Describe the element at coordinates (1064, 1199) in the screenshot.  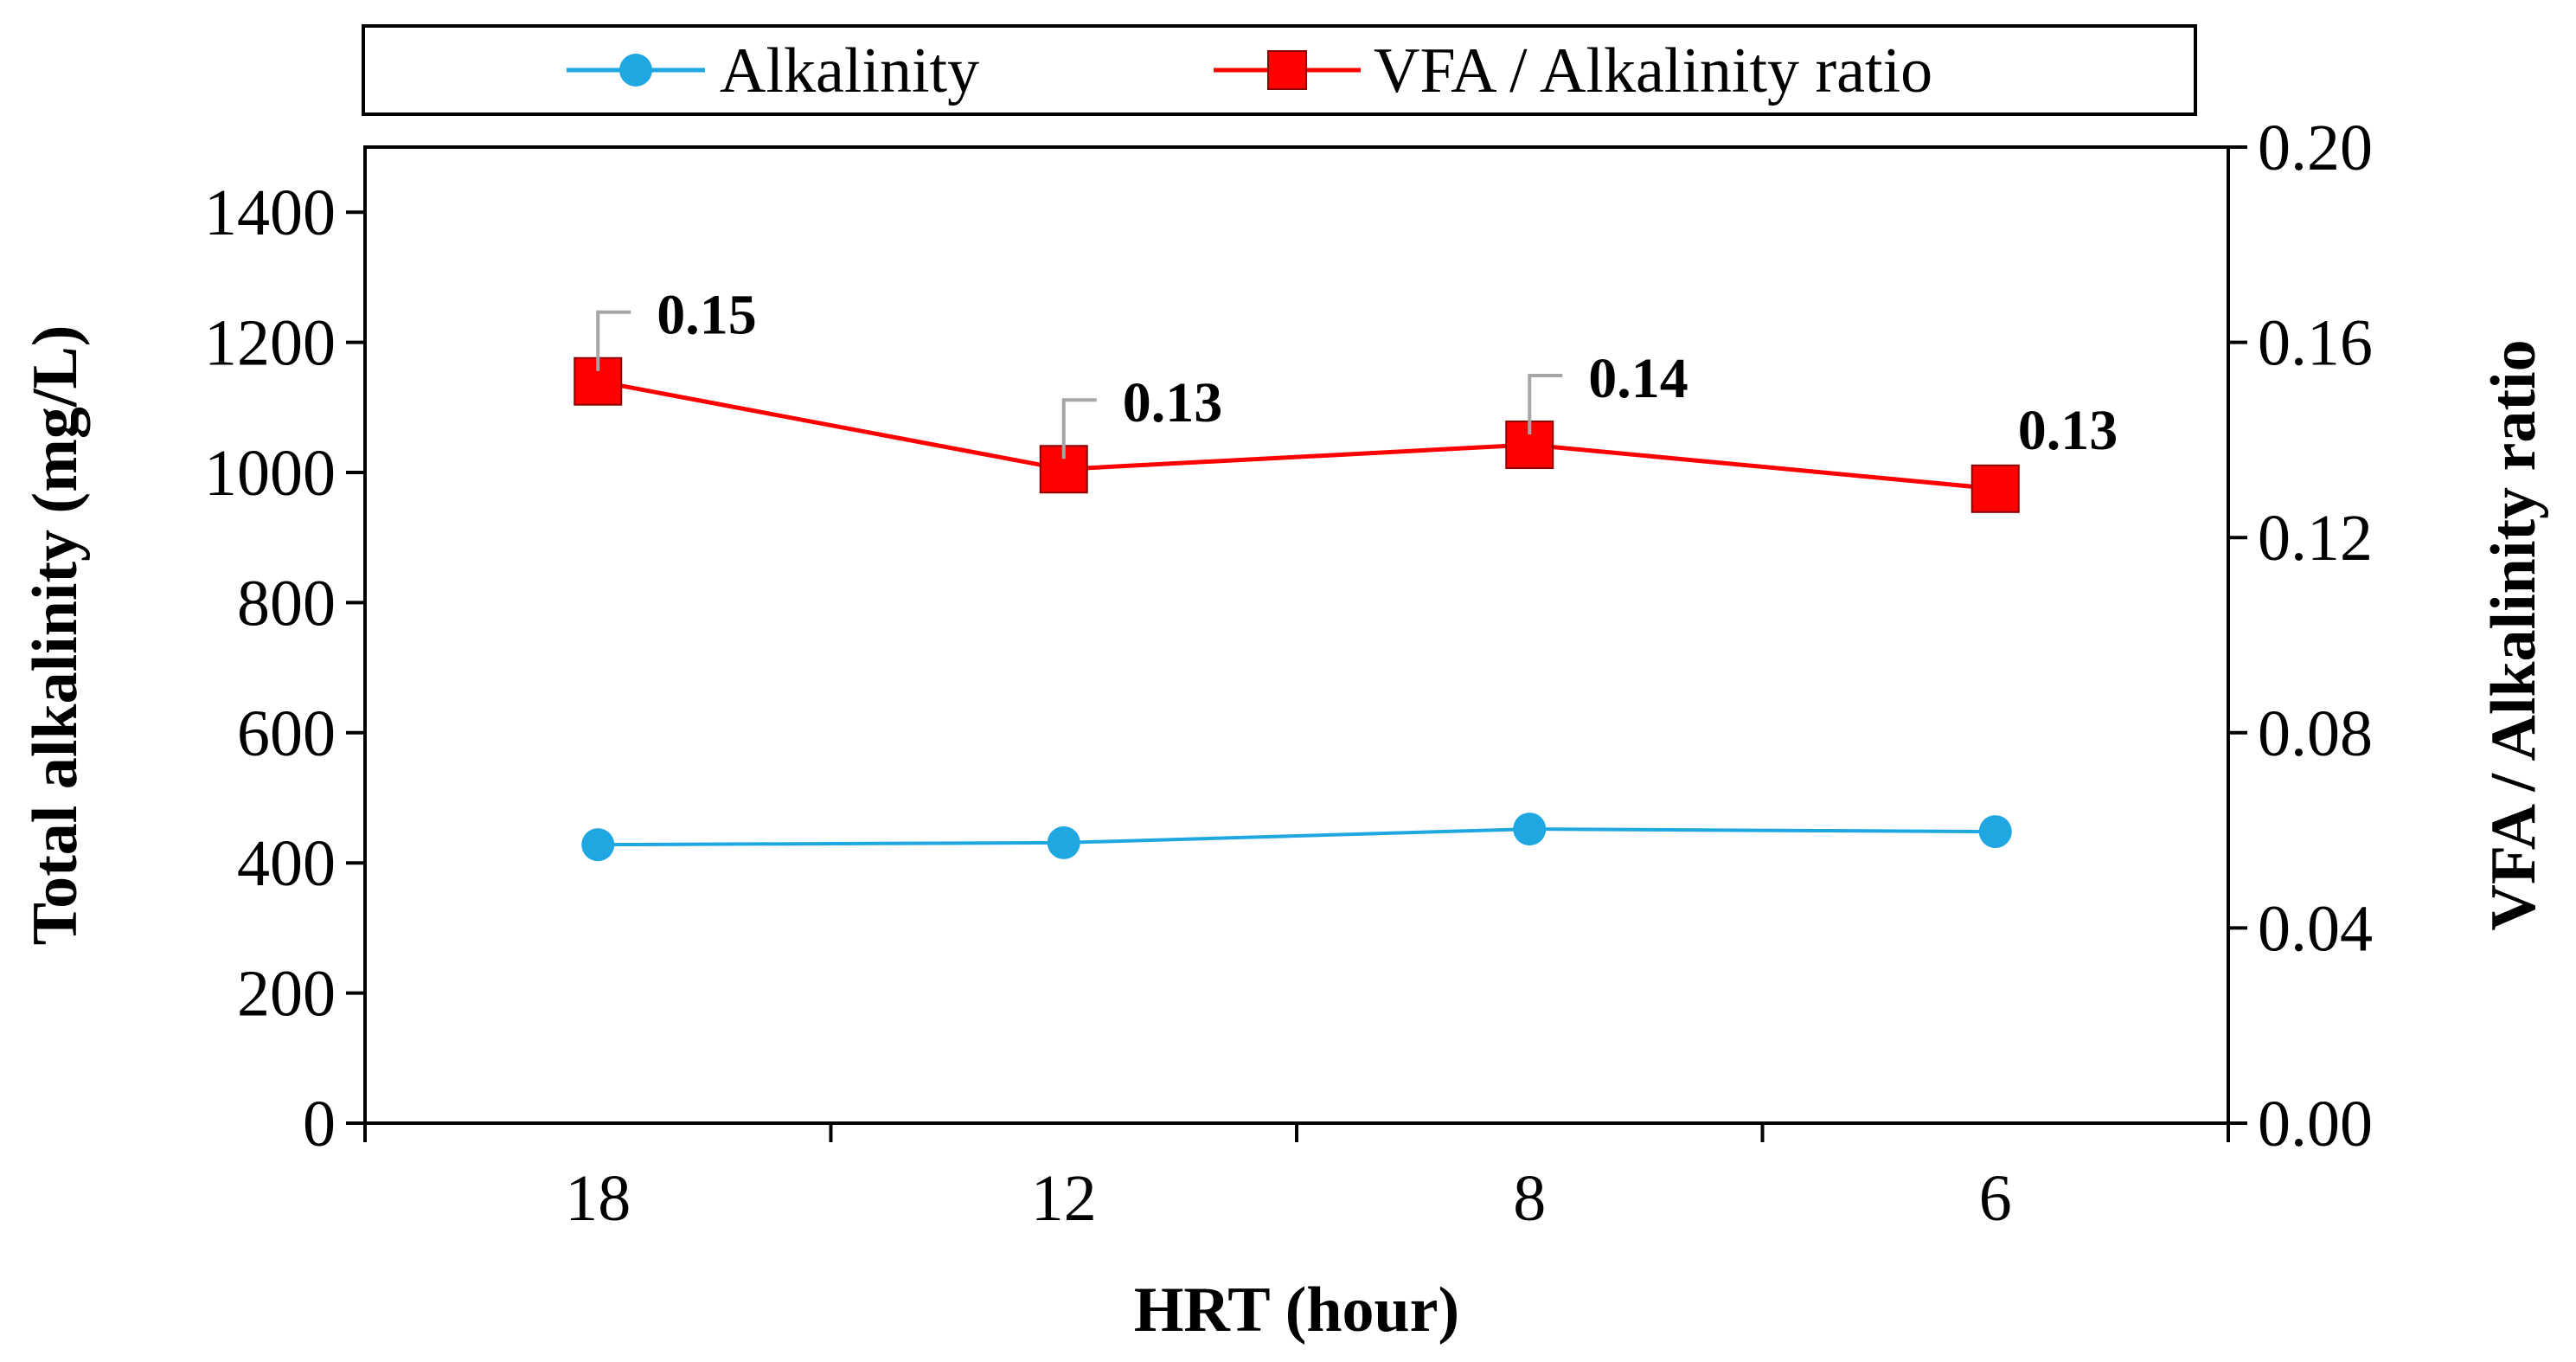
I see `x-axis-tick-label: 12` at that location.